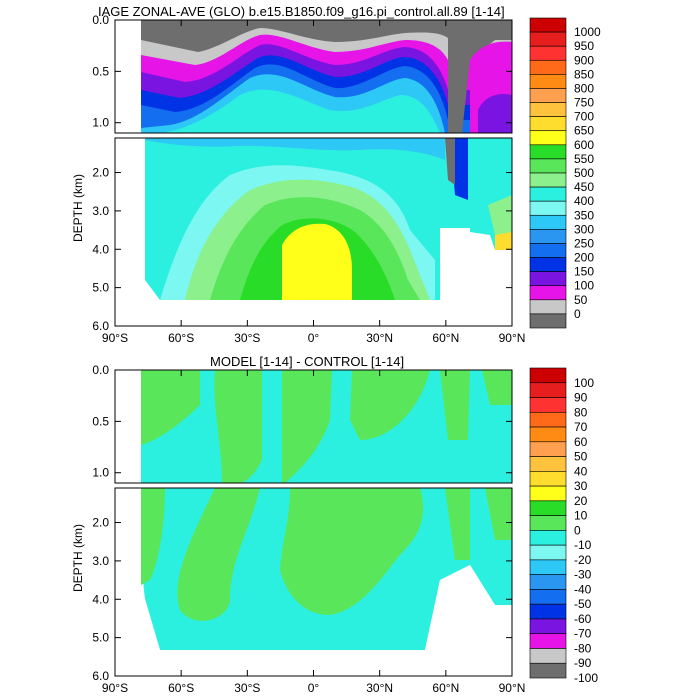 This screenshot has width=700, height=700. What do you see at coordinates (581, 516) in the screenshot?
I see `colorbar-label: 10` at bounding box center [581, 516].